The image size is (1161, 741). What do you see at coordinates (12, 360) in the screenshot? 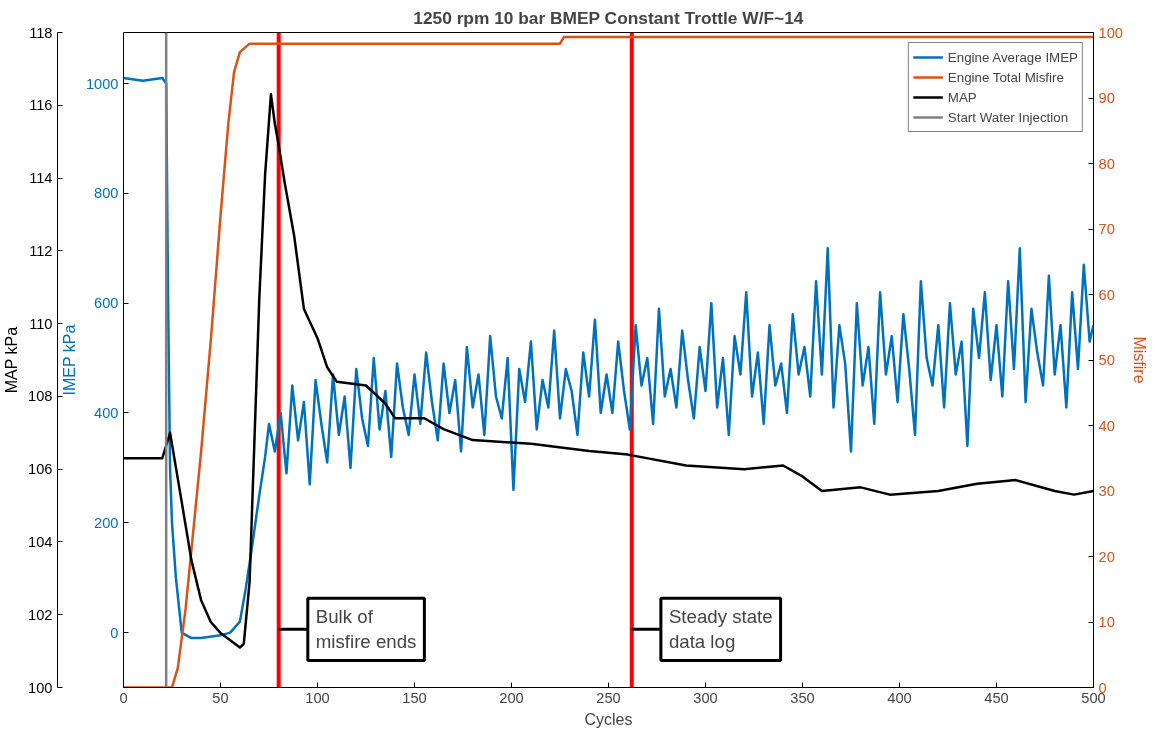
I see `y-axis-title: MAP kPa` at bounding box center [12, 360].